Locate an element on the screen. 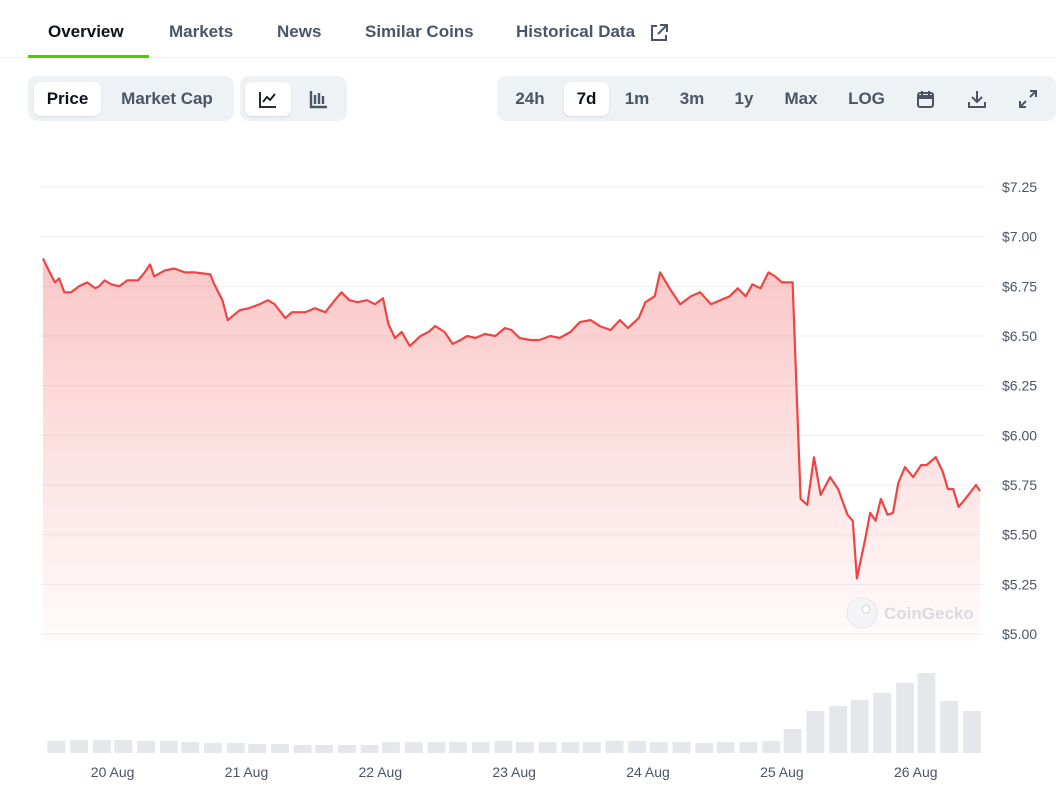 The image size is (1056, 790). range-button: 3m is located at coordinates (692, 98).